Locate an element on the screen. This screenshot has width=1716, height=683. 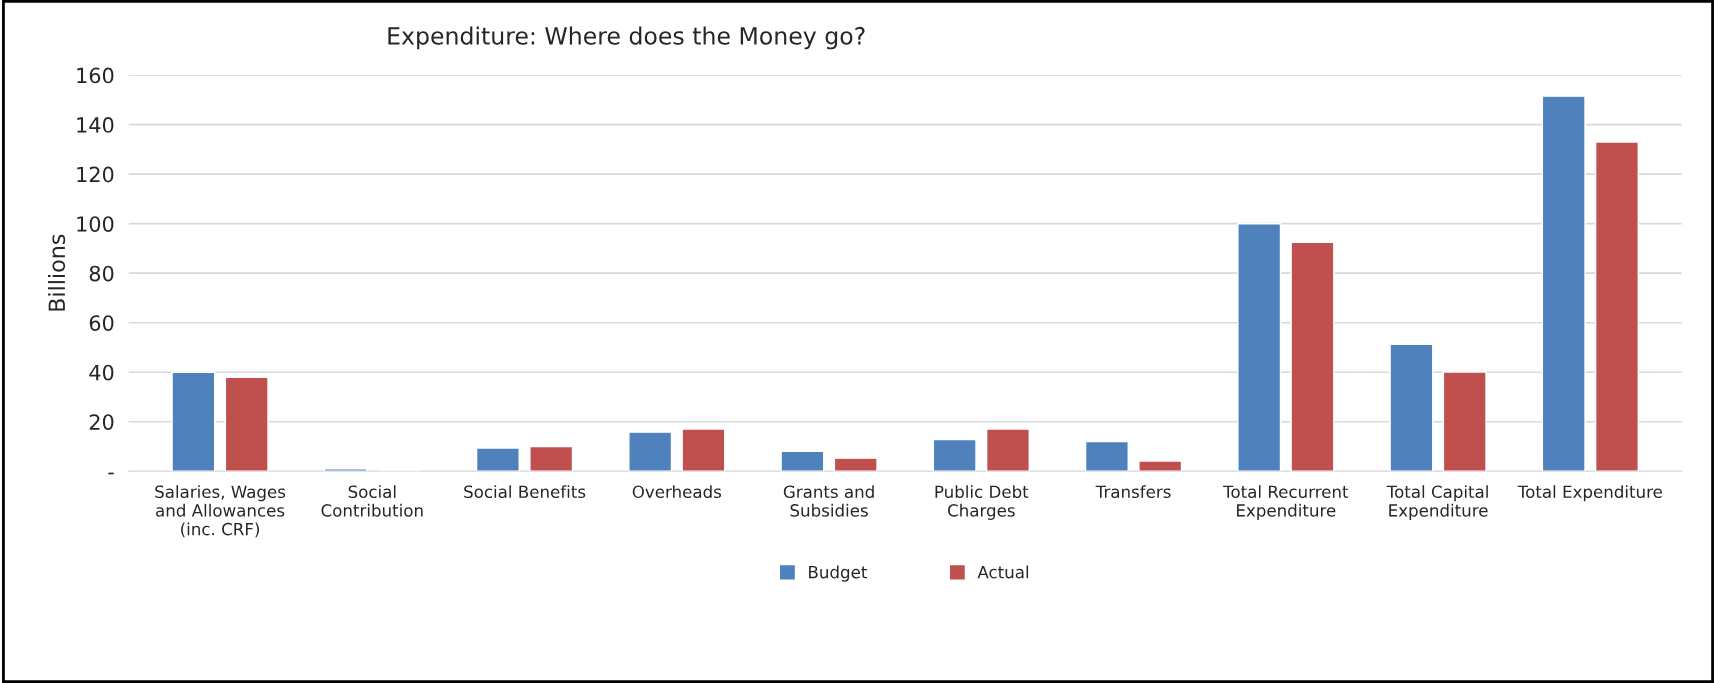
x-tick-label: Social Contribution is located at coordinates (372, 501).